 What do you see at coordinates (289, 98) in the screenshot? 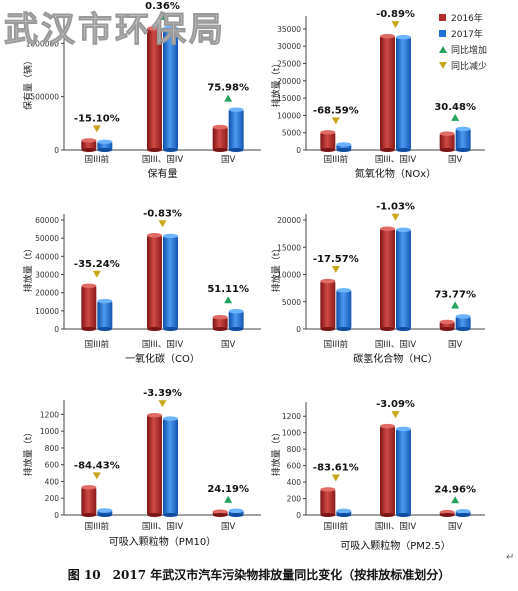
I see `y-tick-label: 15000` at bounding box center [289, 98].